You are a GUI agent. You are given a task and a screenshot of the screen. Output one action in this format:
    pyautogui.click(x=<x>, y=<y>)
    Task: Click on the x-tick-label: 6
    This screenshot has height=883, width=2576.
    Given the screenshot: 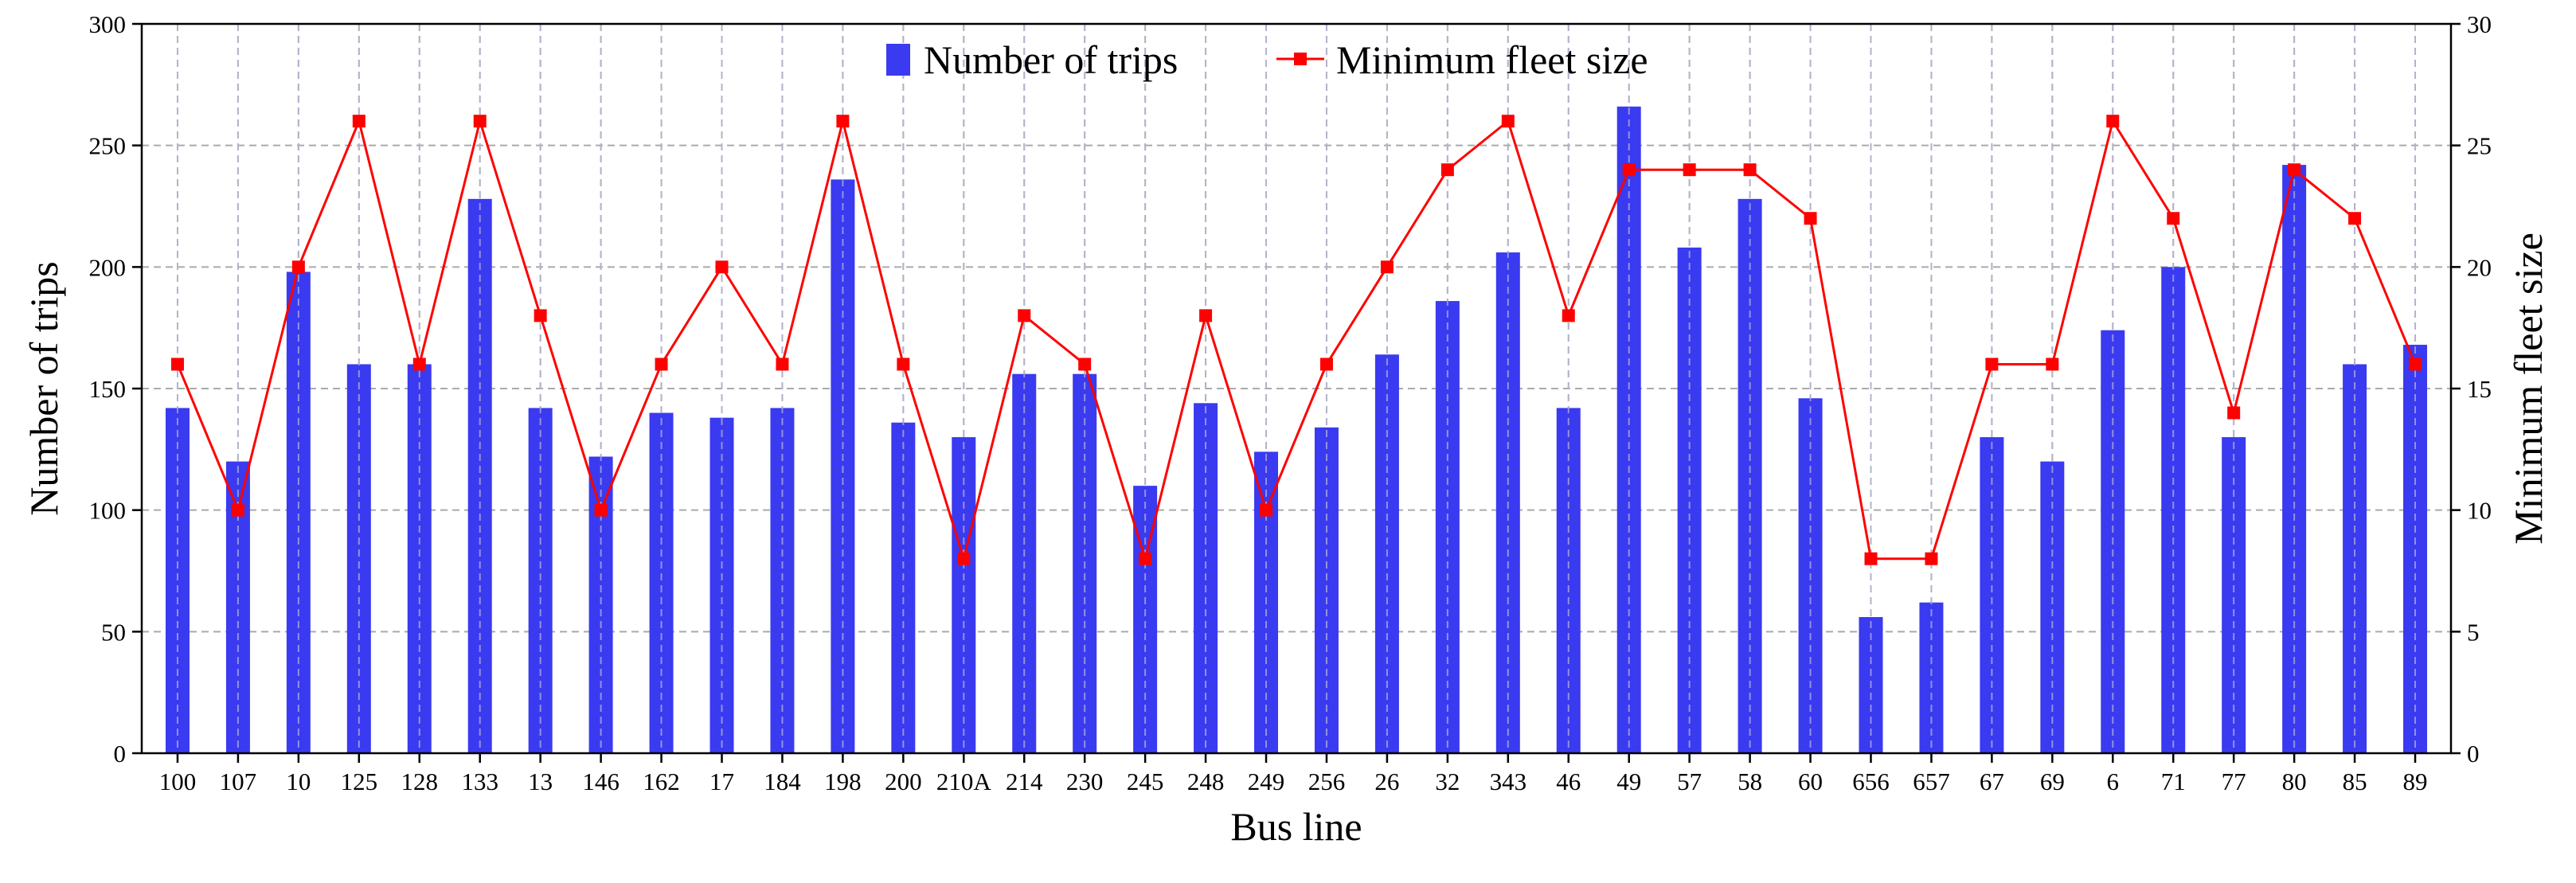 What is the action you would take?
    pyautogui.click(x=2114, y=781)
    